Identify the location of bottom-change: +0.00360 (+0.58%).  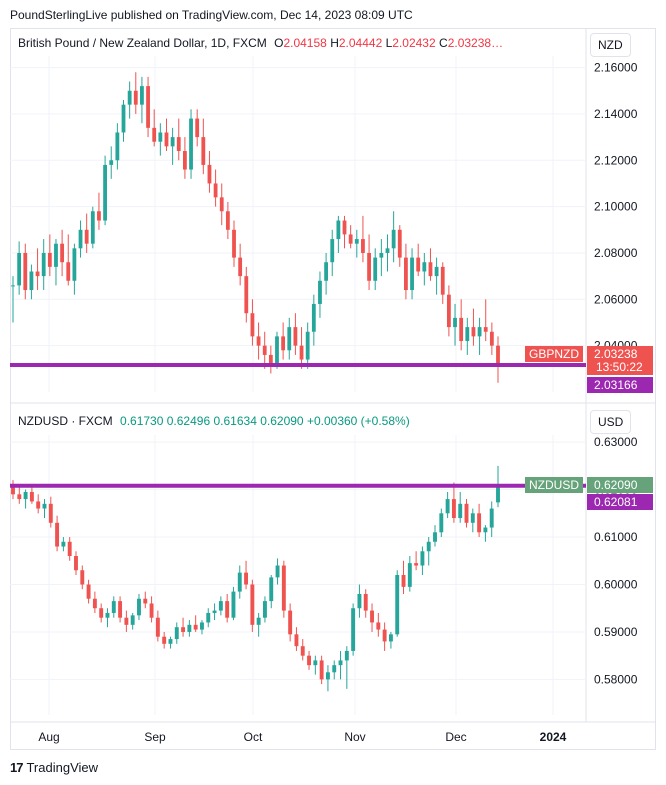
(358, 421).